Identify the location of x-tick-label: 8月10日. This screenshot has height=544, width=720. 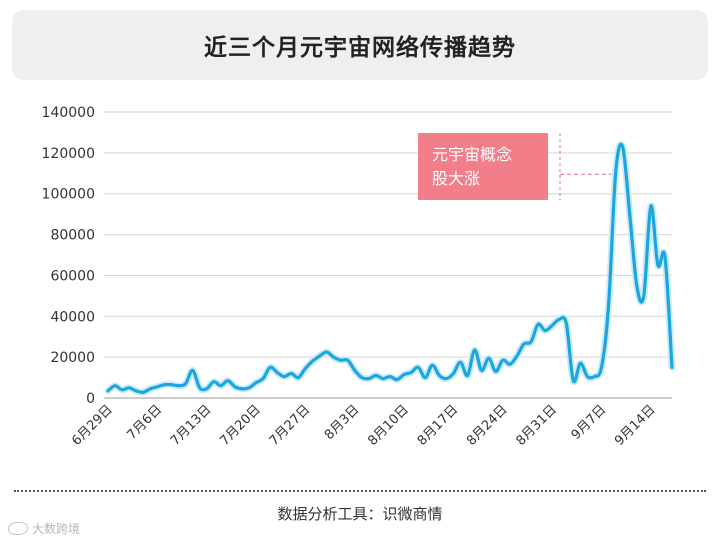
(388, 425).